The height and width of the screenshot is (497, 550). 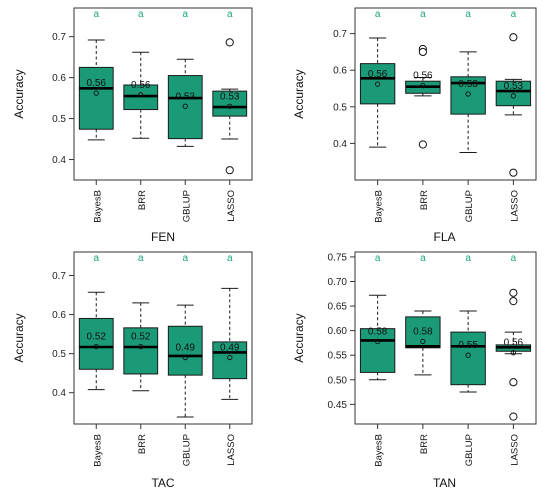 I want to click on y-tick-label: 0.70, so click(x=338, y=282).